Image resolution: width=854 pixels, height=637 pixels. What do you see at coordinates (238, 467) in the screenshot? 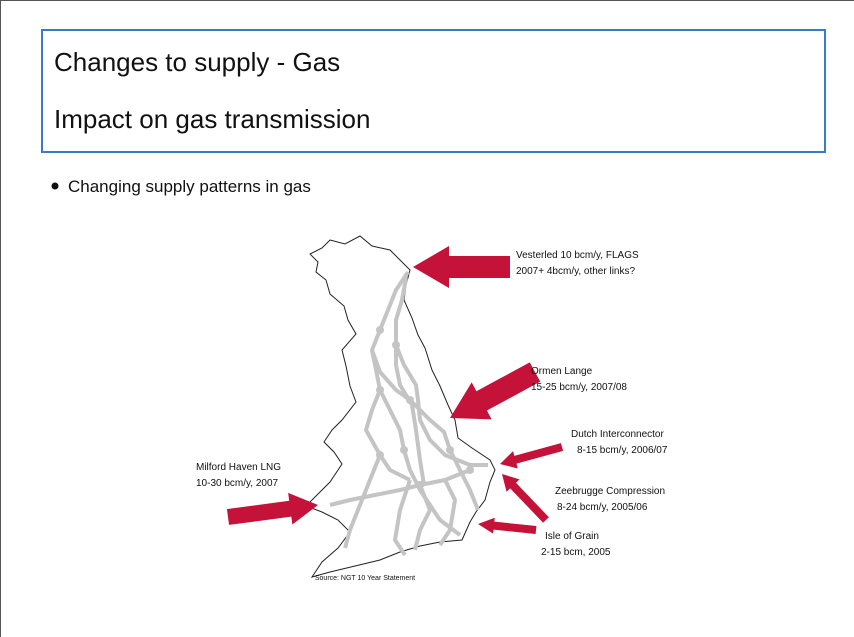
I see `supply-label: Milford Haven LNG` at bounding box center [238, 467].